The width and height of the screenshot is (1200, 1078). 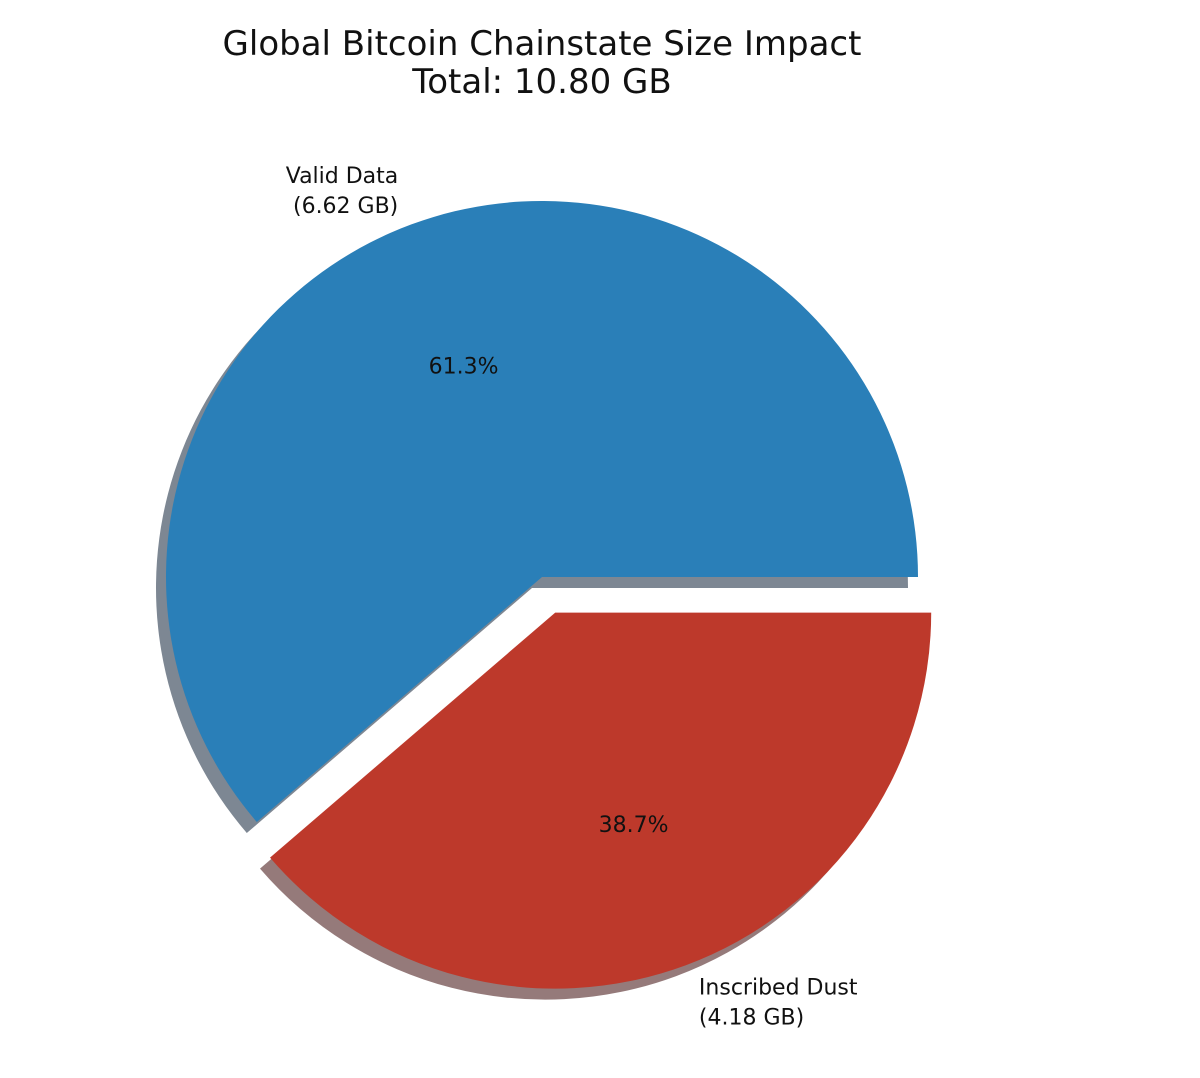 I want to click on chart-subtitle: Total: 10.80 GB, so click(x=541, y=82).